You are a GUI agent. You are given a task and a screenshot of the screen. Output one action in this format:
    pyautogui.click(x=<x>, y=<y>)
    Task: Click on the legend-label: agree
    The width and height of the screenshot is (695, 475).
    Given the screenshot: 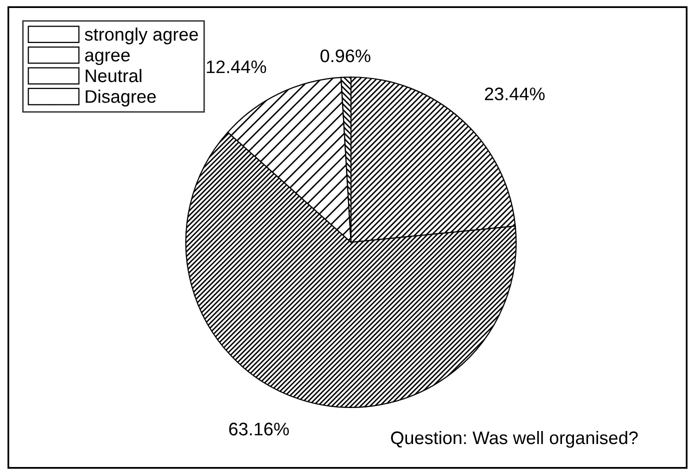 What is the action you would take?
    pyautogui.click(x=107, y=59)
    